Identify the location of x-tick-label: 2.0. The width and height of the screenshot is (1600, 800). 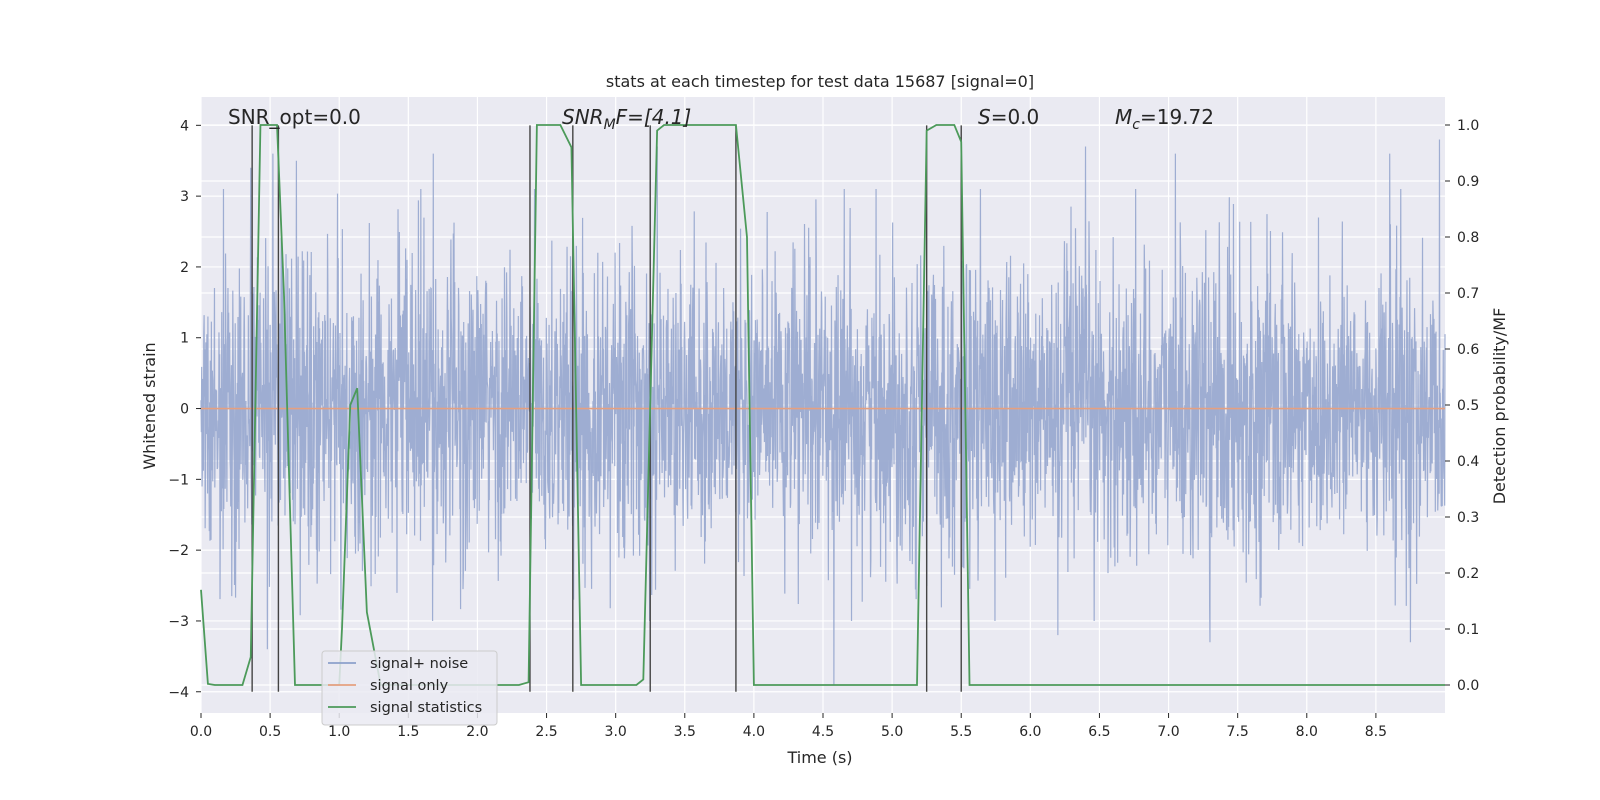
(477, 732).